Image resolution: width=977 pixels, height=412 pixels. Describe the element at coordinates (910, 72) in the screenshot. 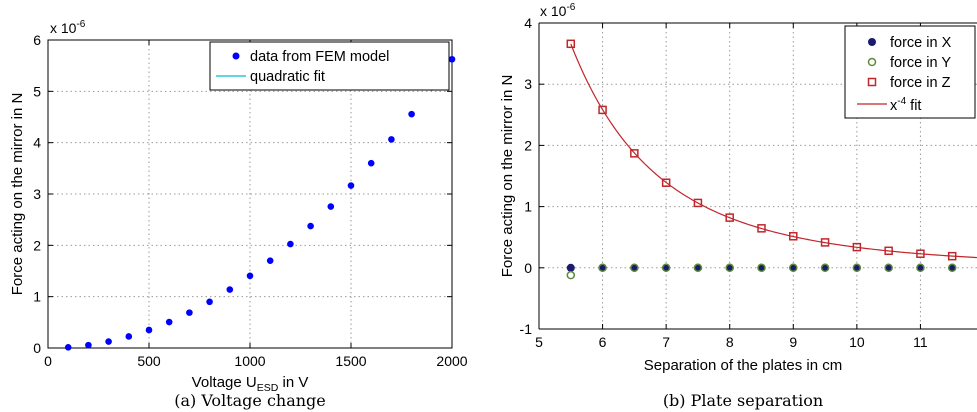

I see `legend: force in X force in Y force in Z x-4 fit` at that location.